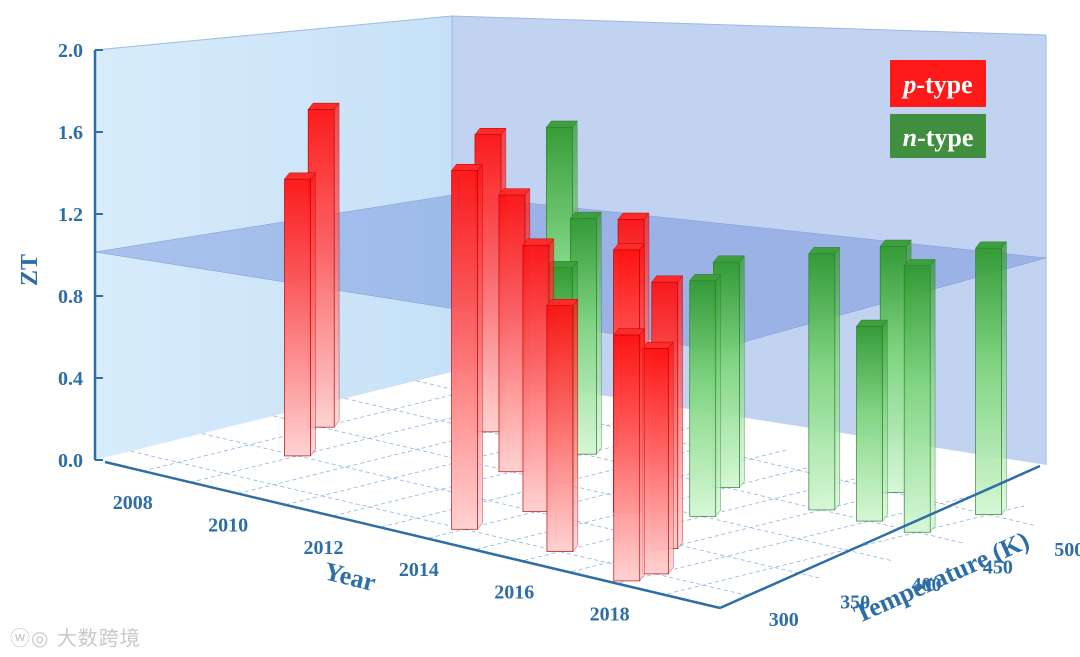 The image size is (1080, 657). I want to click on y-tick-label: 400, so click(927, 585).